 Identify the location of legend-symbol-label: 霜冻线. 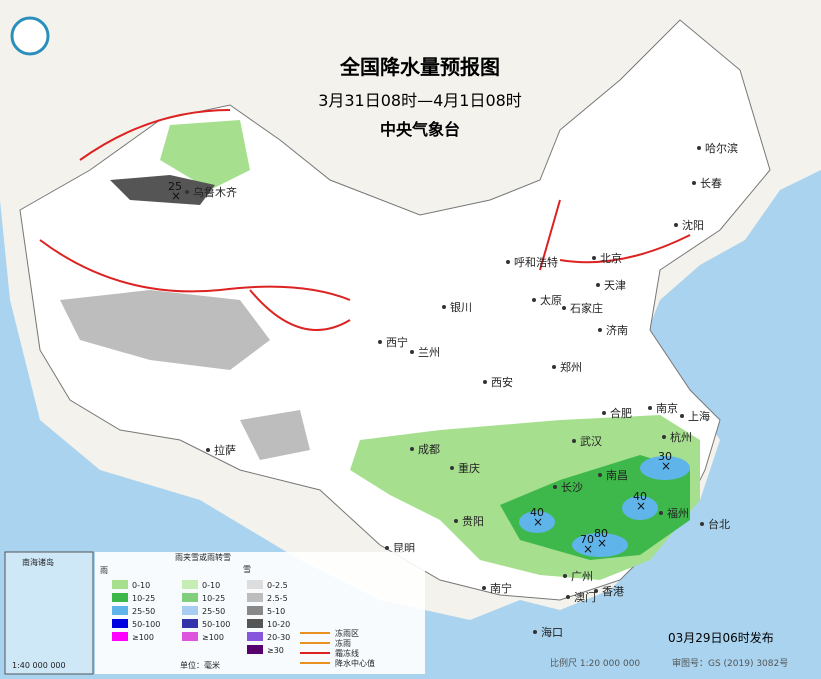
(347, 653).